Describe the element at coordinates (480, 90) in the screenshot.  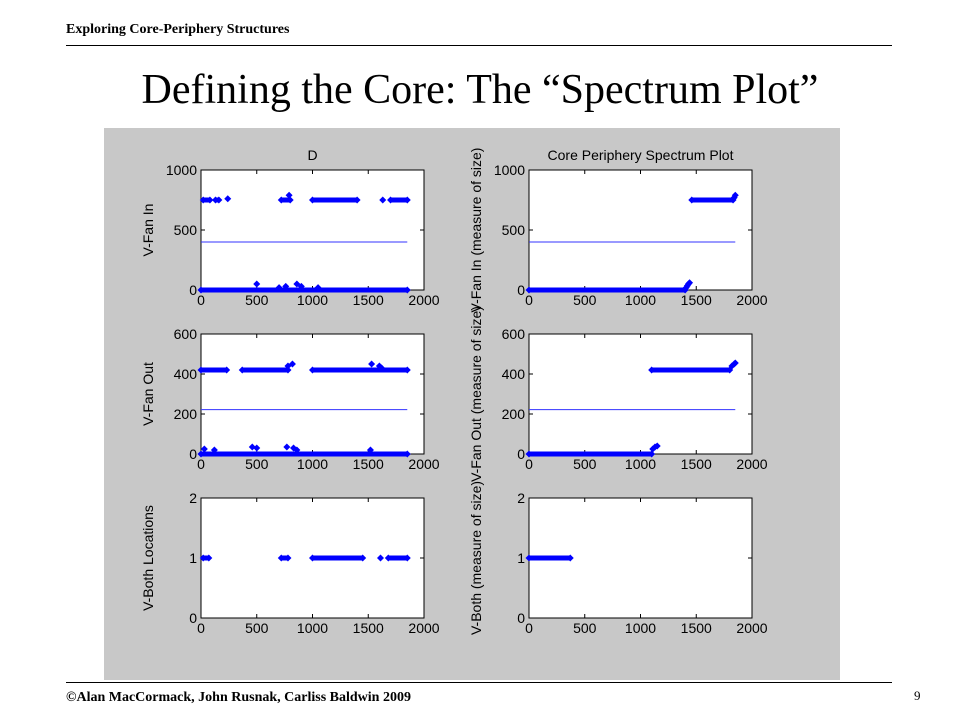
I see `slide-title: Defining the Core: The “Spectrum Plot”` at that location.